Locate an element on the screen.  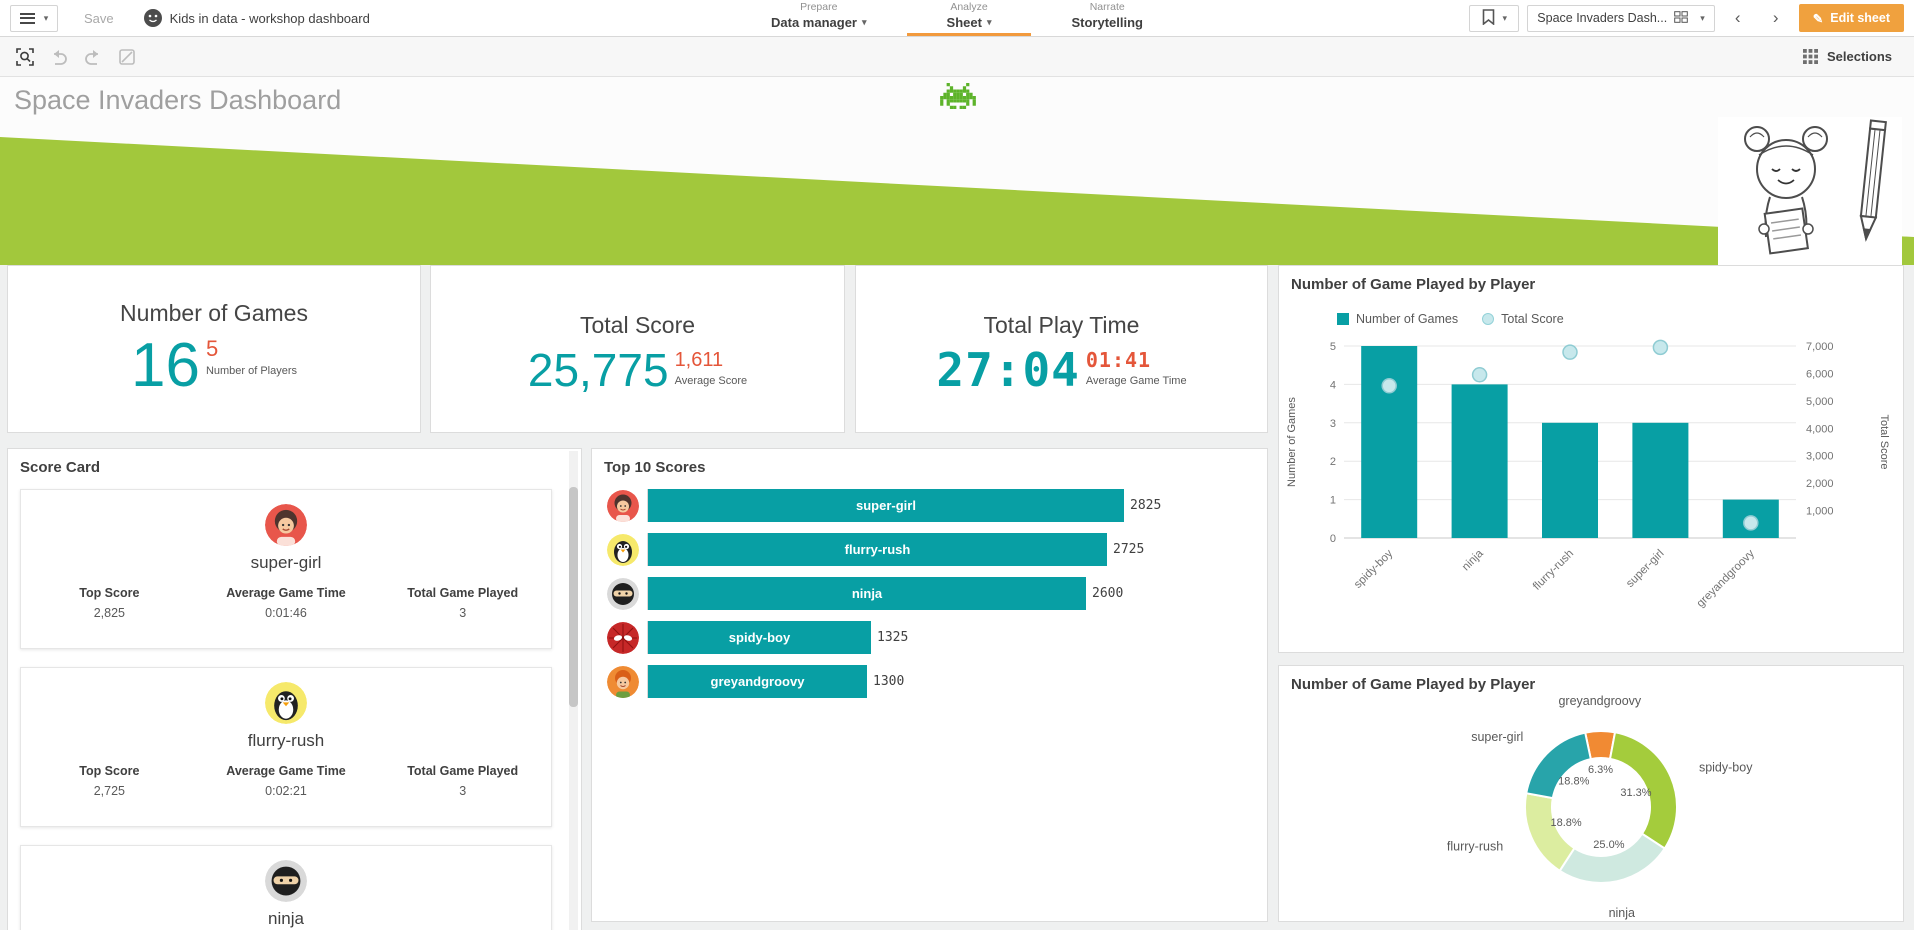
legend-item-points: Total Score is located at coordinates (1523, 319).